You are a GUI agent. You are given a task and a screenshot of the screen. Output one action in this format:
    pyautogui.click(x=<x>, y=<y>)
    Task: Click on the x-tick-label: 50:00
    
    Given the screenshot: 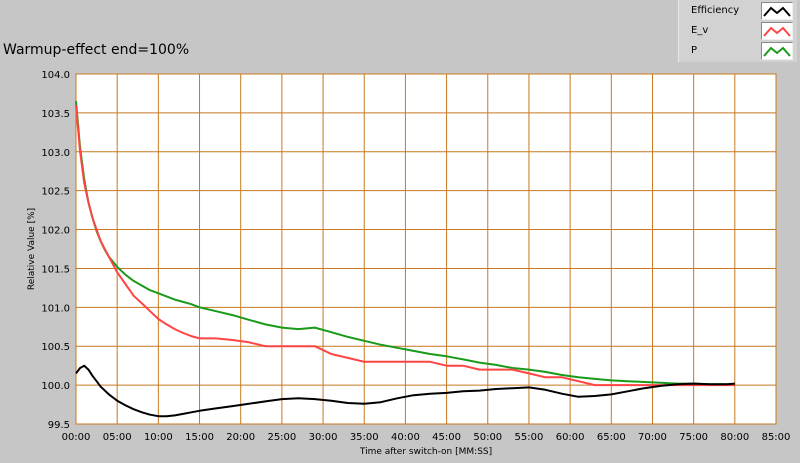 What is the action you would take?
    pyautogui.click(x=487, y=437)
    